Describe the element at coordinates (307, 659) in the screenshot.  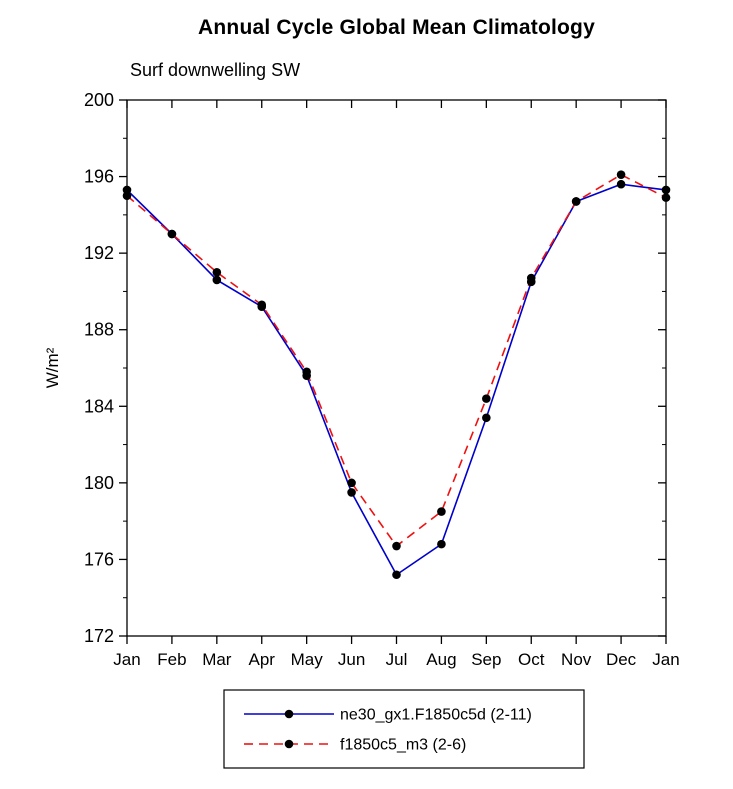
I see `x-tick-label: May` at that location.